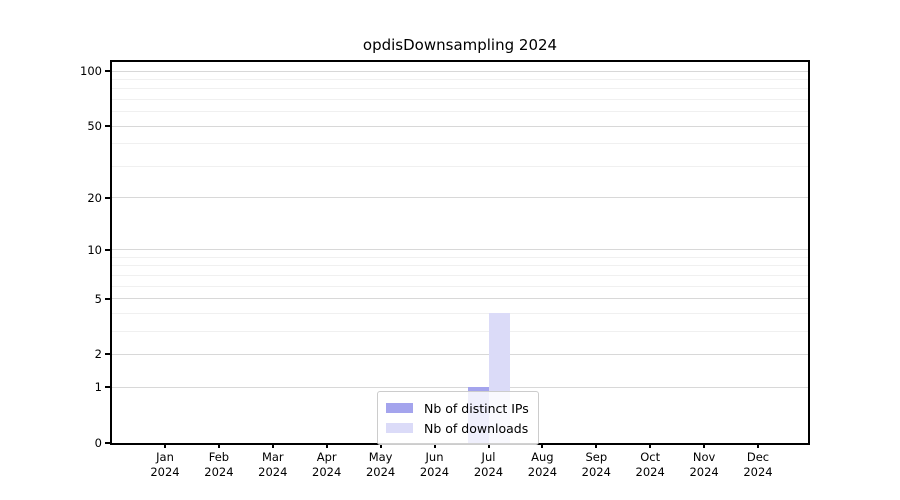 The height and width of the screenshot is (500, 900). I want to click on x-tick-label: Mar 2024, so click(273, 465).